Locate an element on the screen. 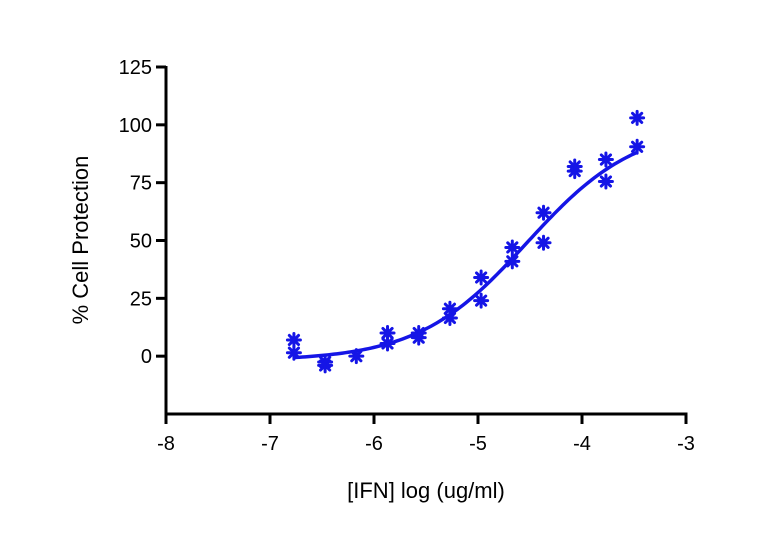 This screenshot has height=550, width=762. x-tick-label: -7 is located at coordinates (270, 444).